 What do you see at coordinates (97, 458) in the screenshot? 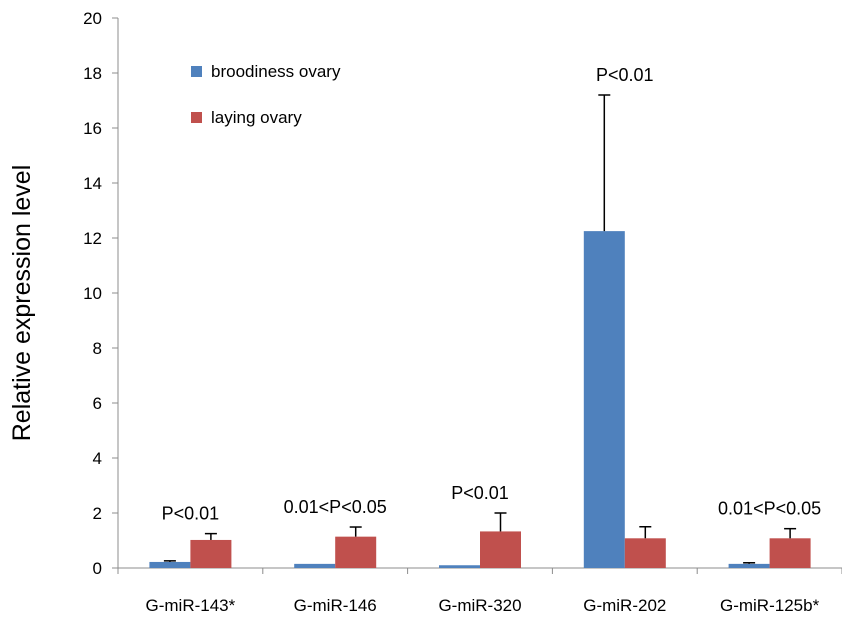
I see `y-tick-label: 4` at bounding box center [97, 458].